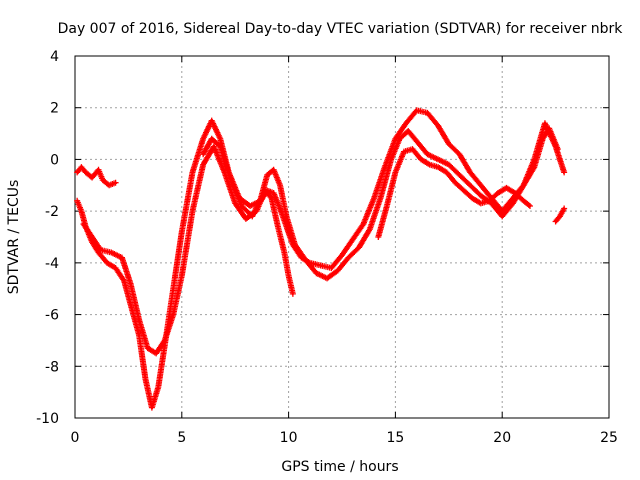 The height and width of the screenshot is (480, 640). Describe the element at coordinates (181, 438) in the screenshot. I see `x-tick-label: 5` at that location.